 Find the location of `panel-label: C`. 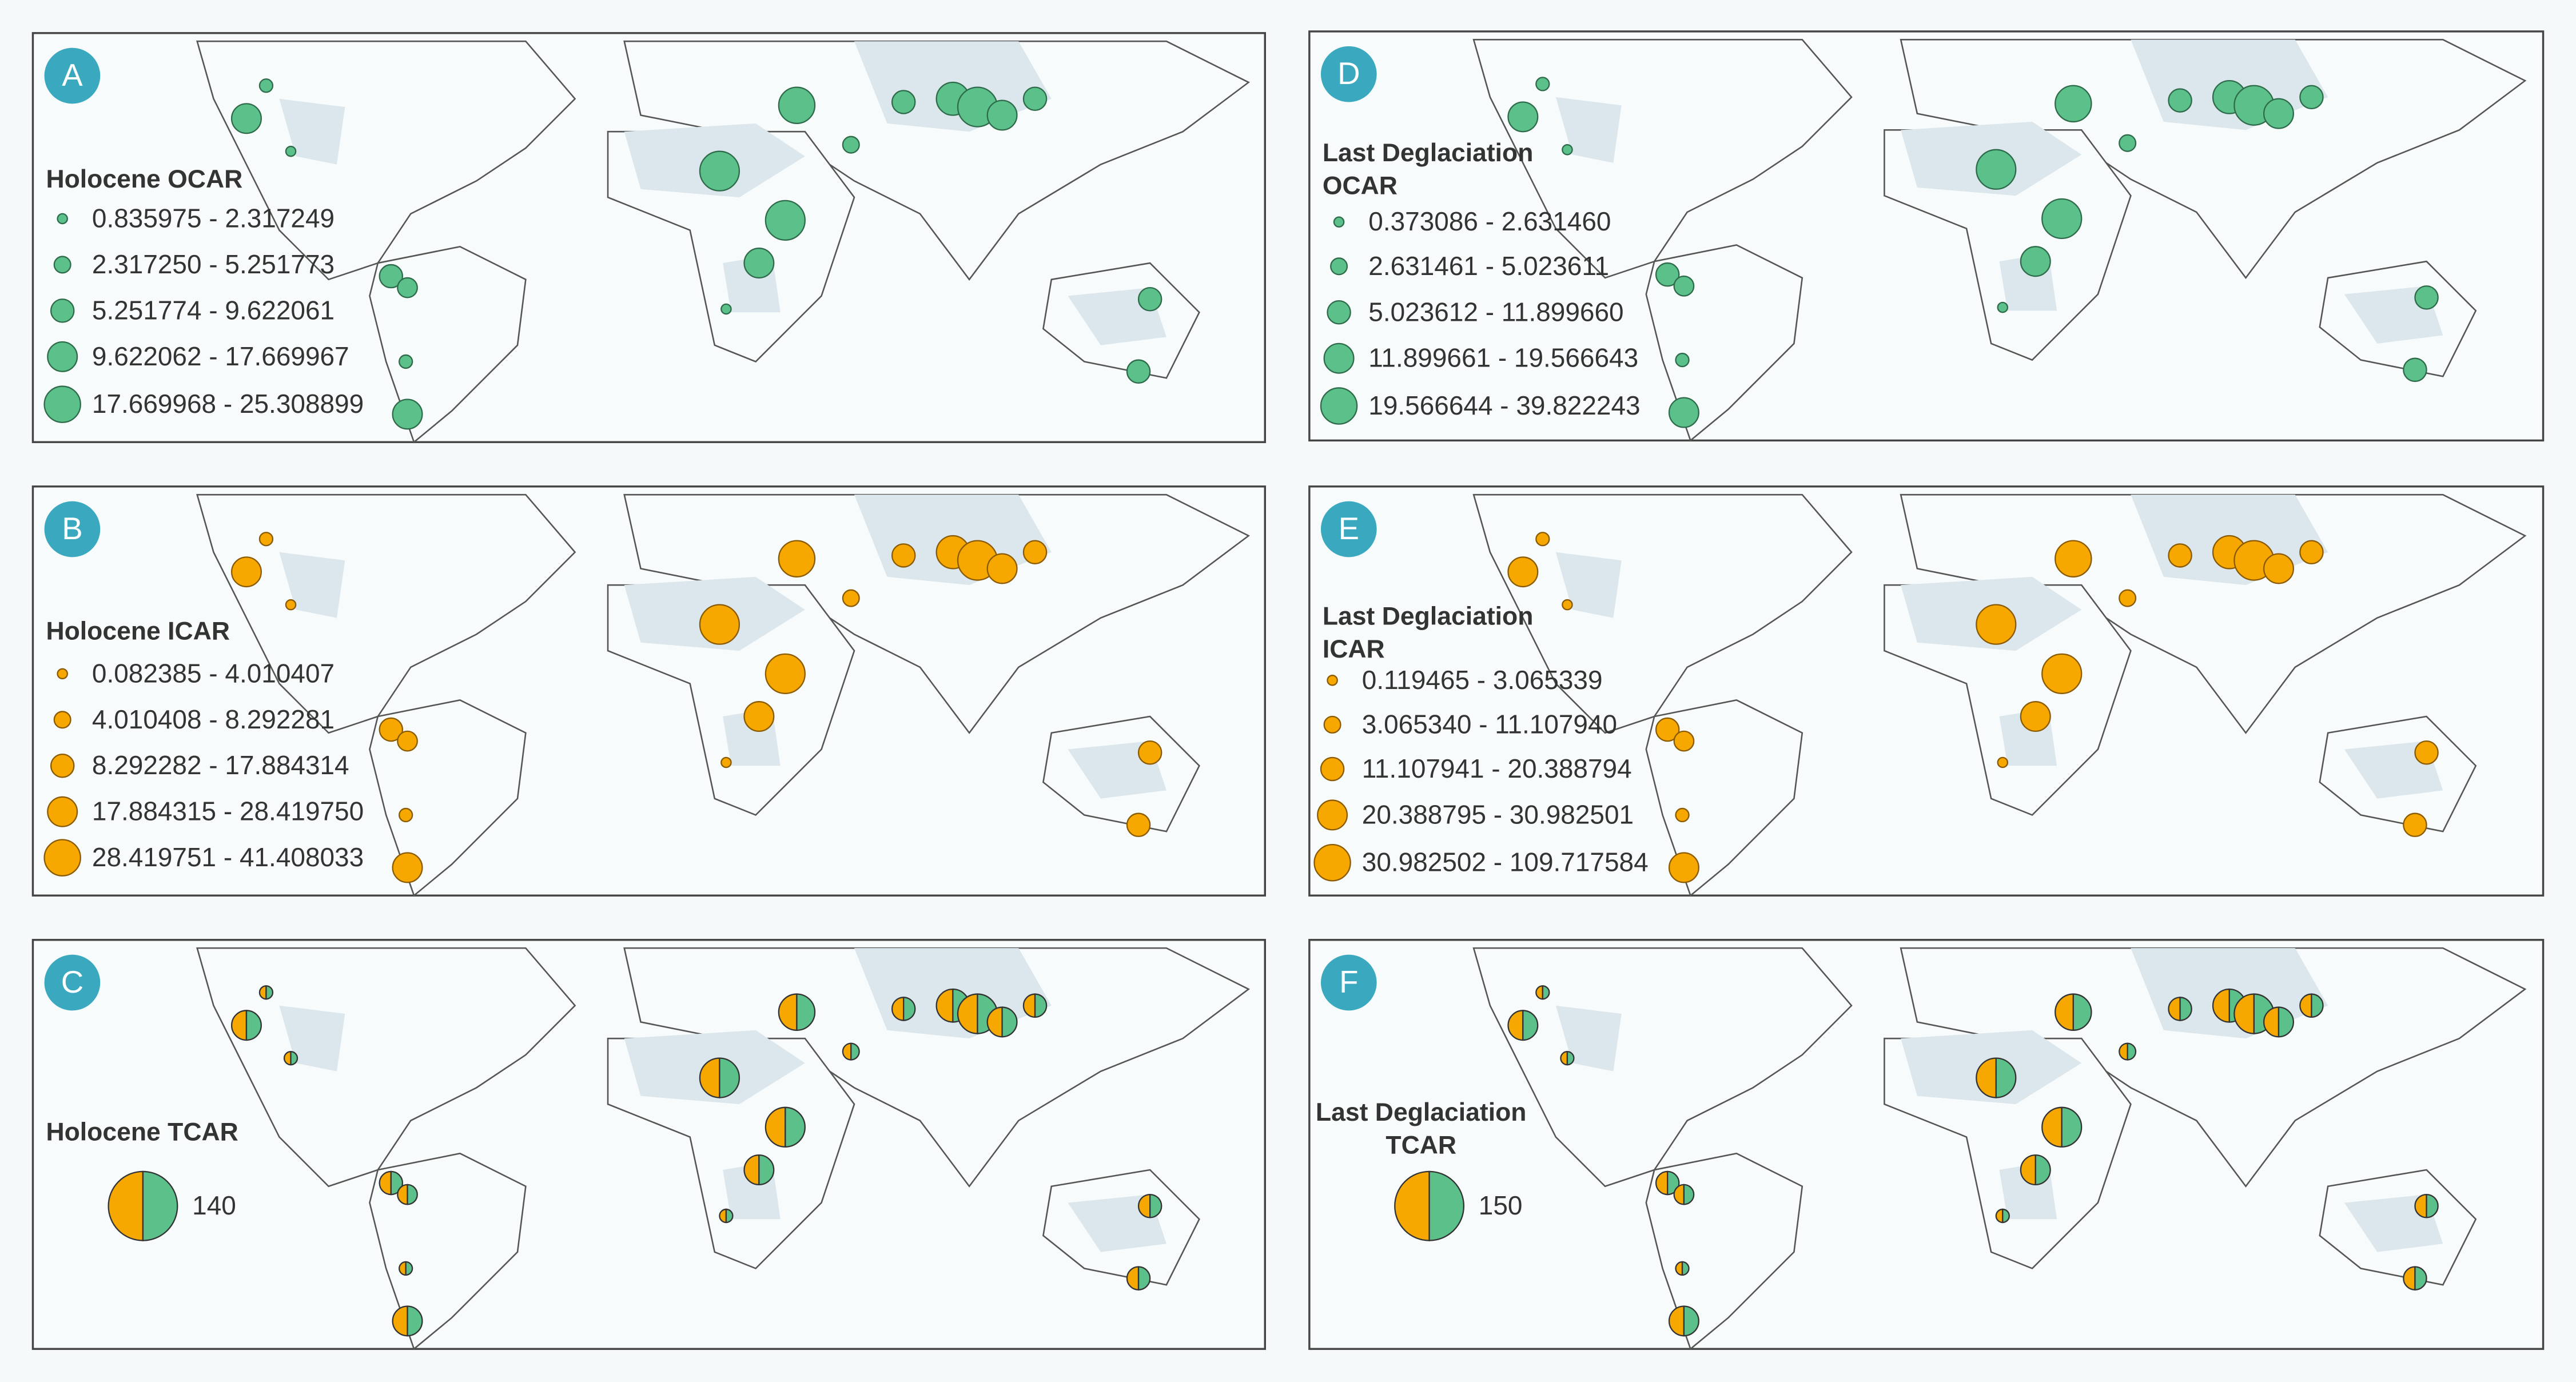

panel-label: C is located at coordinates (72, 982).